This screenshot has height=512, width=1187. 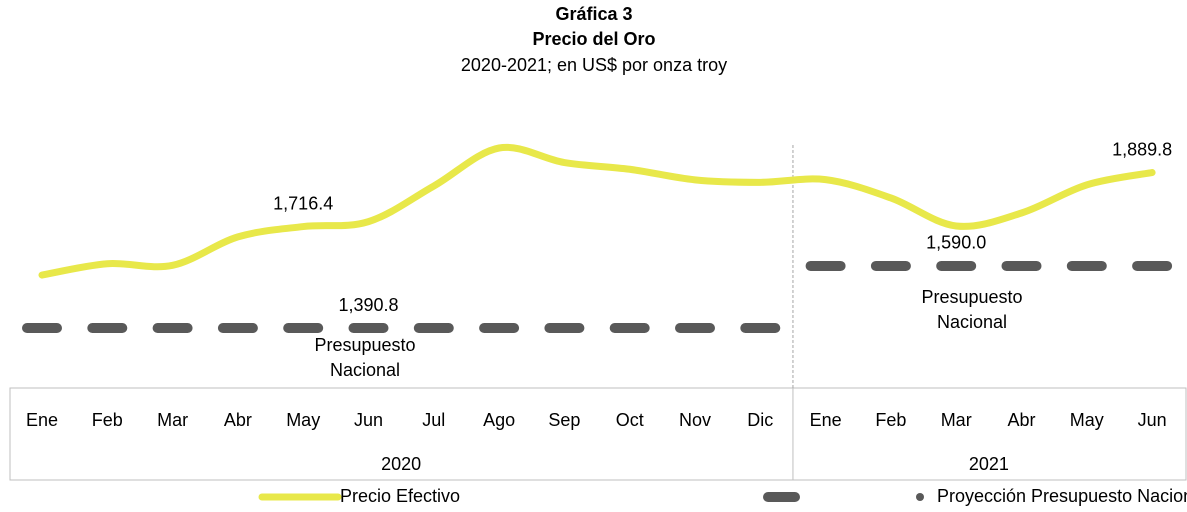 What do you see at coordinates (695, 420) in the screenshot?
I see `x-tick-label: Nov` at bounding box center [695, 420].